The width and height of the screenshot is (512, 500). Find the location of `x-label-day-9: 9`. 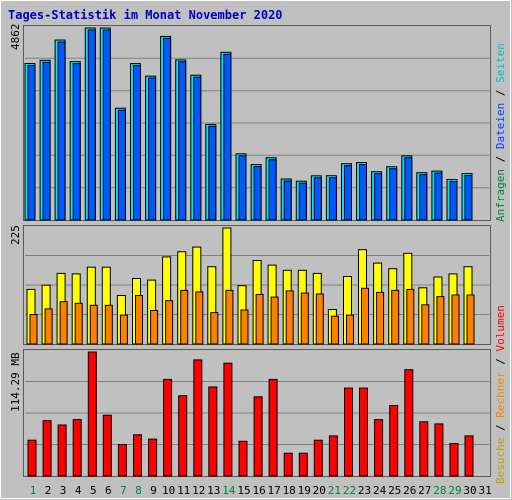

x-label-day-9: 9 is located at coordinates (153, 490).